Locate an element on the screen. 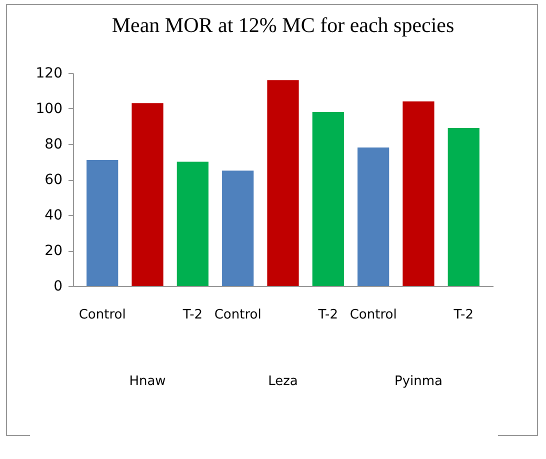 The width and height of the screenshot is (546, 459). y-tick-label: 80 is located at coordinates (53, 144).